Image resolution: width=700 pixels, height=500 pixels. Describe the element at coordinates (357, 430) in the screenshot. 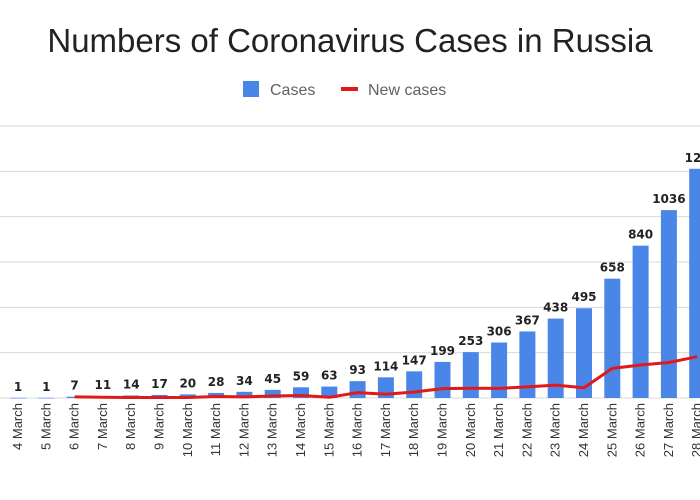

I see `x-tick-label: 16 March` at that location.